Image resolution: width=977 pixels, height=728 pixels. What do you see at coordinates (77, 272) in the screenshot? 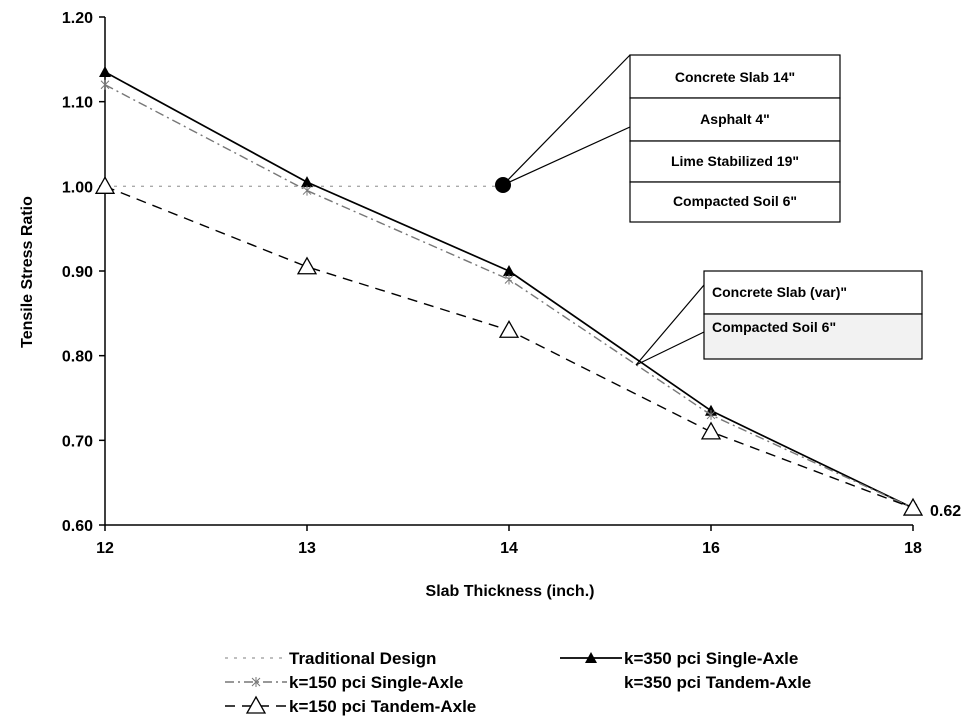
I see `y-tick-label: 0.90` at bounding box center [77, 272].